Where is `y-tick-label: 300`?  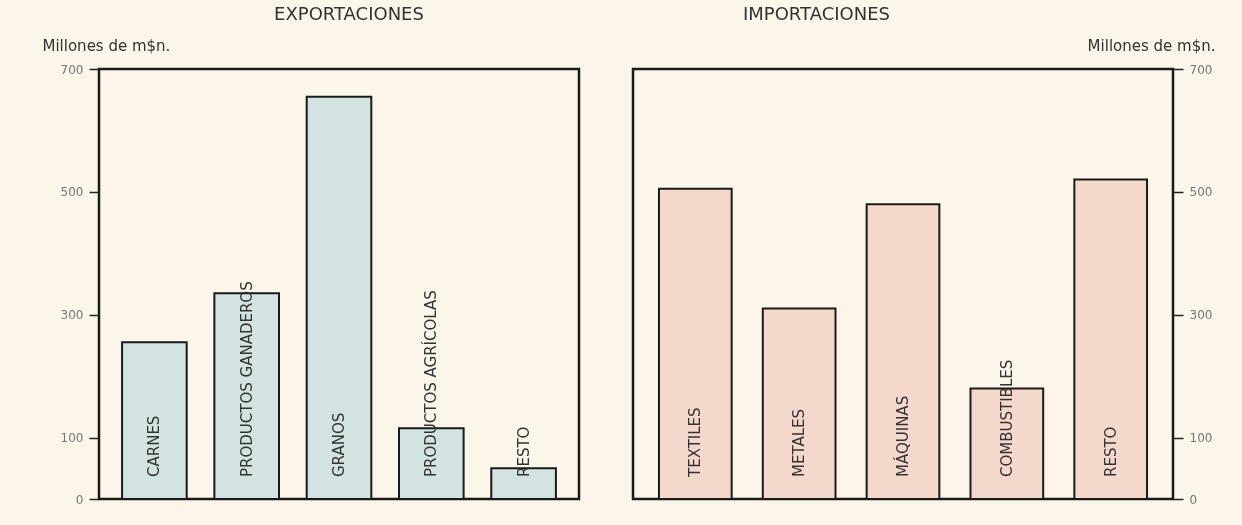 y-tick-label: 300 is located at coordinates (72, 315).